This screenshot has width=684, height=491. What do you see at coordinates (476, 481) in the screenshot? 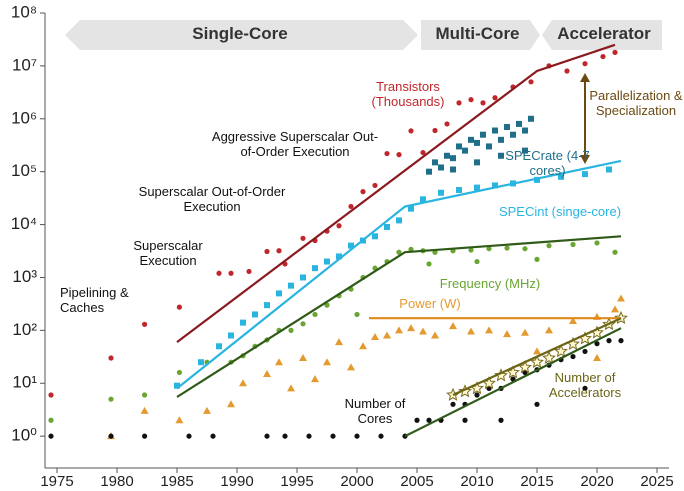
I see `x-tick-label: 2010` at bounding box center [476, 481].